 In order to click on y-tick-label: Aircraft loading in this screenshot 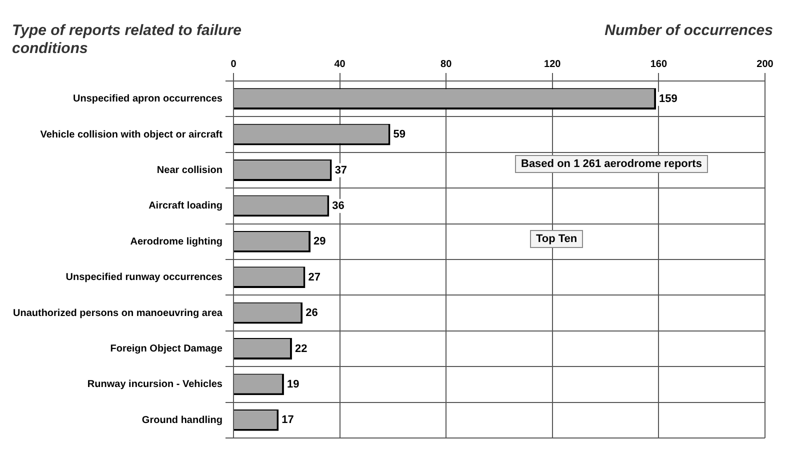, I will do `click(185, 206)`.